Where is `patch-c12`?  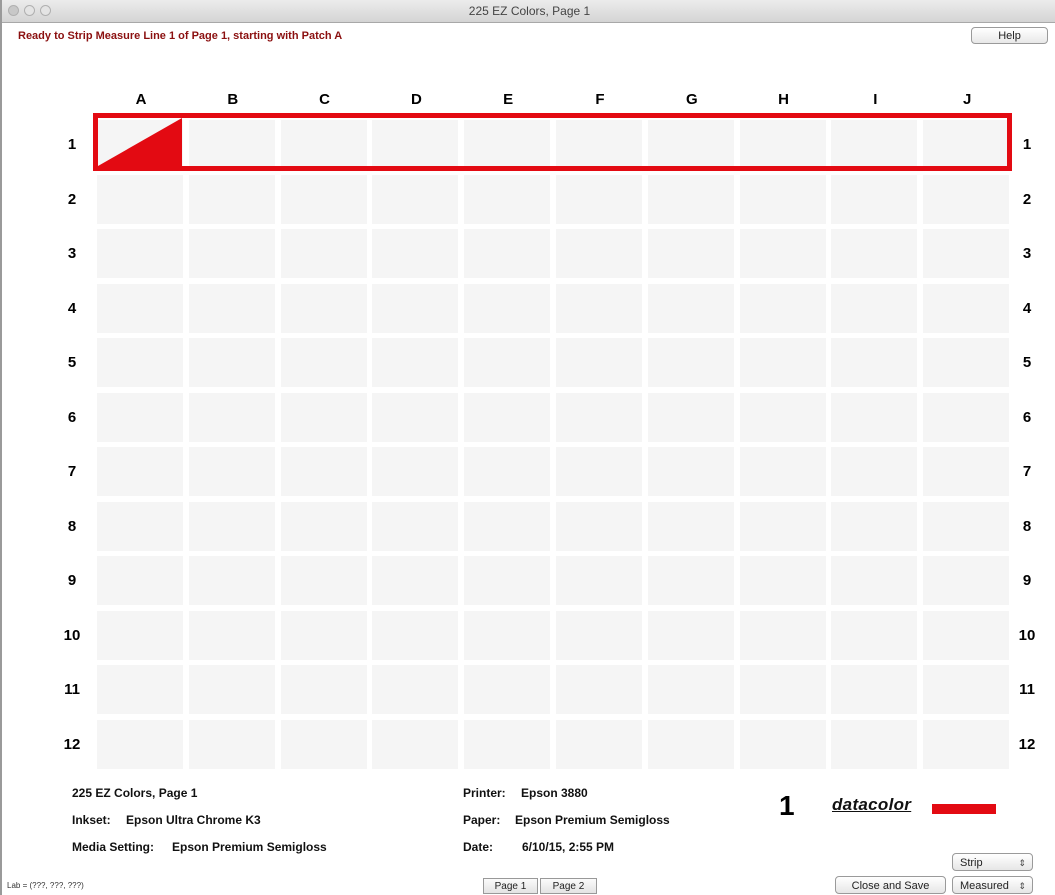 patch-c12 is located at coordinates (324, 744).